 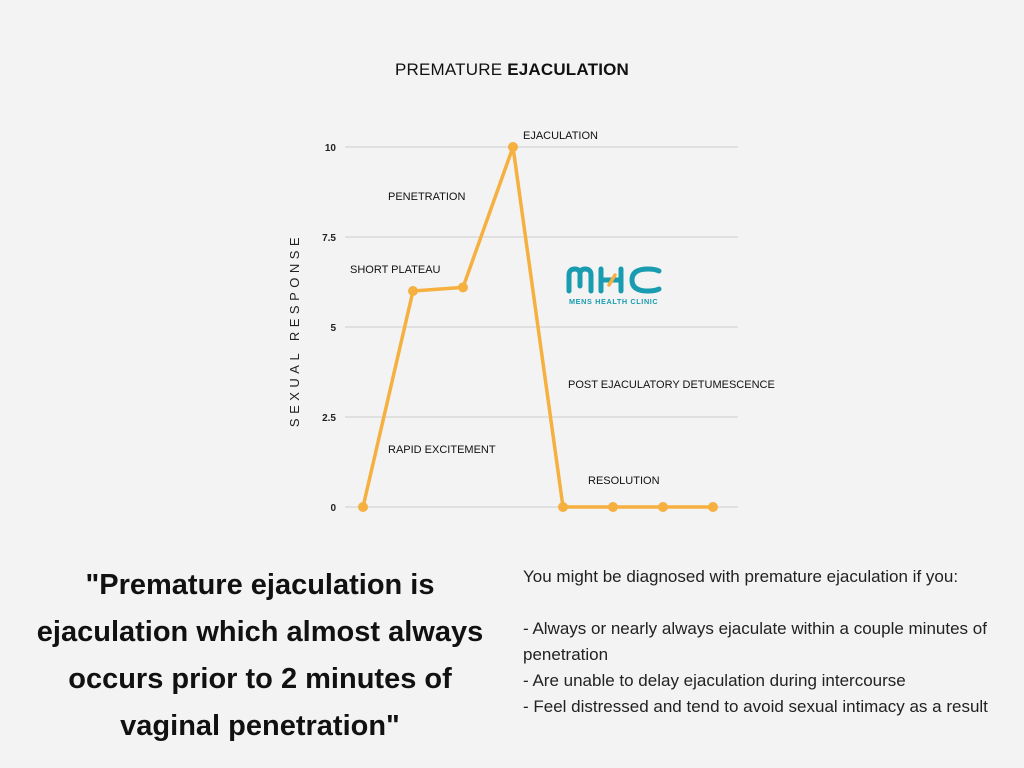 I want to click on y-tick-label: 0, so click(x=333, y=508).